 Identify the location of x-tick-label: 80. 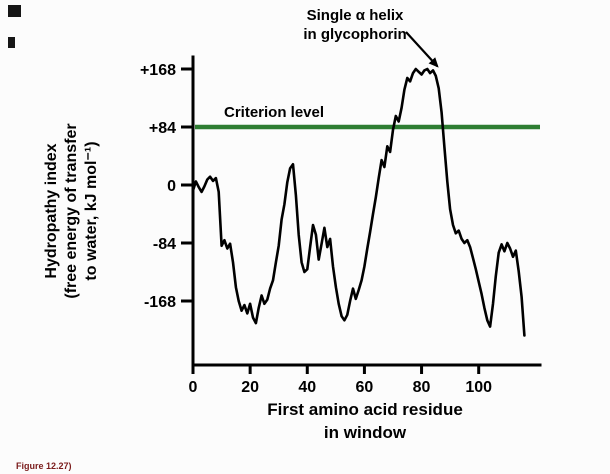
(422, 387).